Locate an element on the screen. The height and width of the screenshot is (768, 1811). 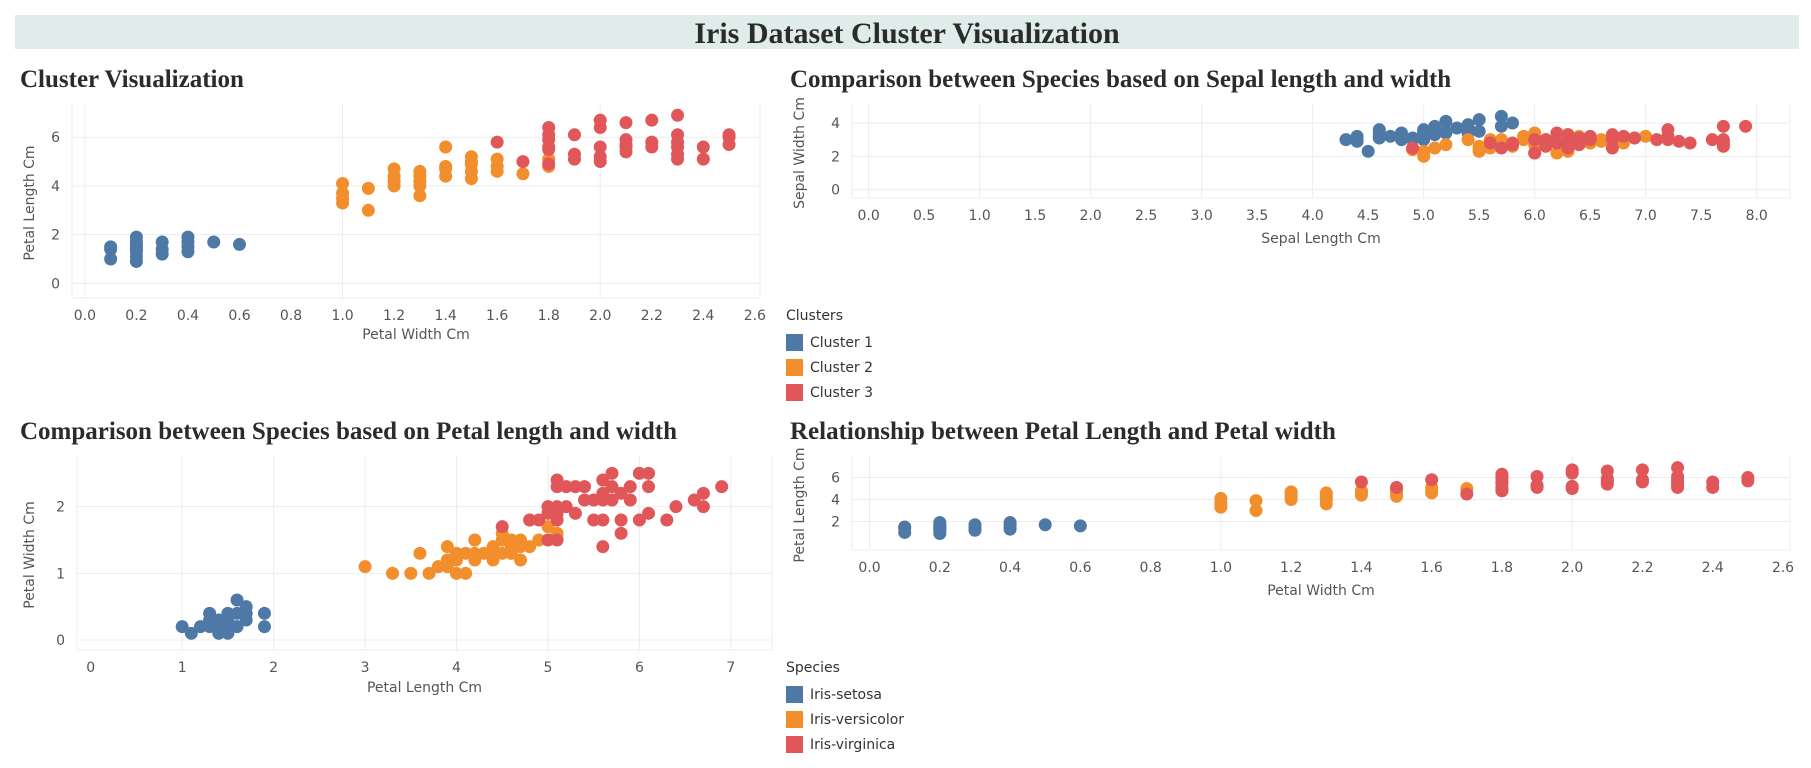
clusters-legend-title: Clusters is located at coordinates (814, 316).